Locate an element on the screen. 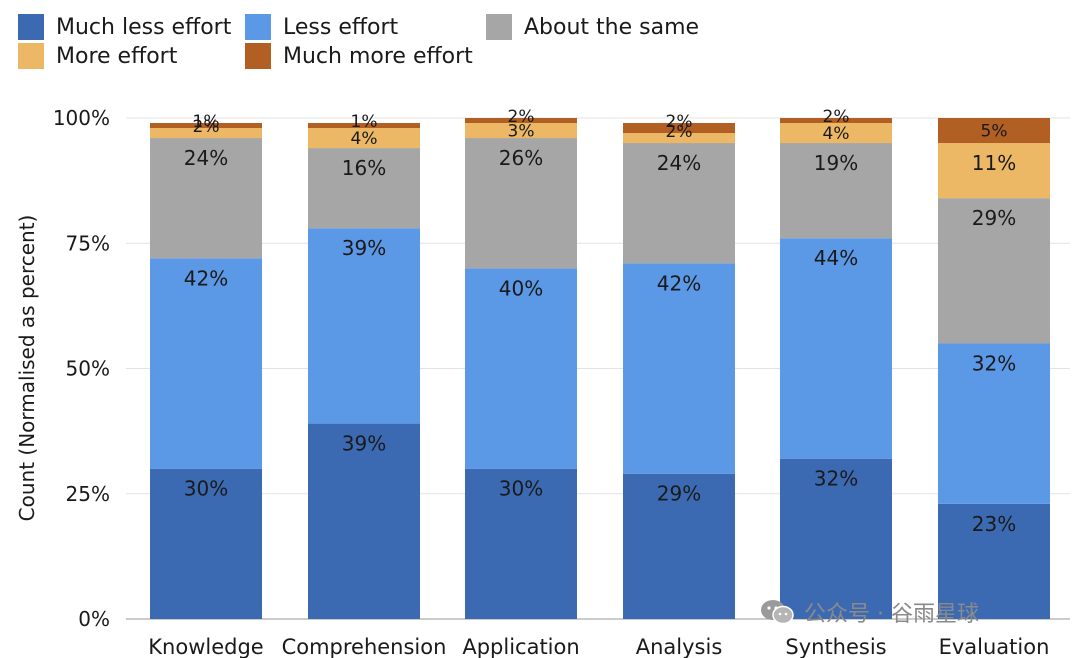 The width and height of the screenshot is (1080, 658). bar-data-label: 5% is located at coordinates (994, 132).